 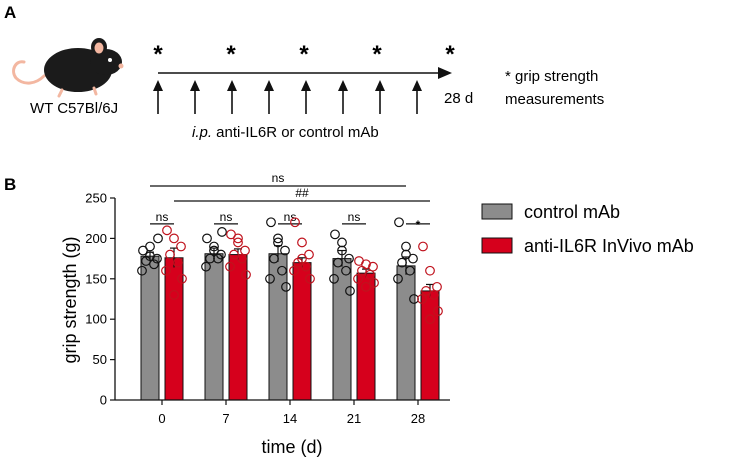 What do you see at coordinates (278, 179) in the screenshot?
I see `across-comparison: ns` at bounding box center [278, 179].